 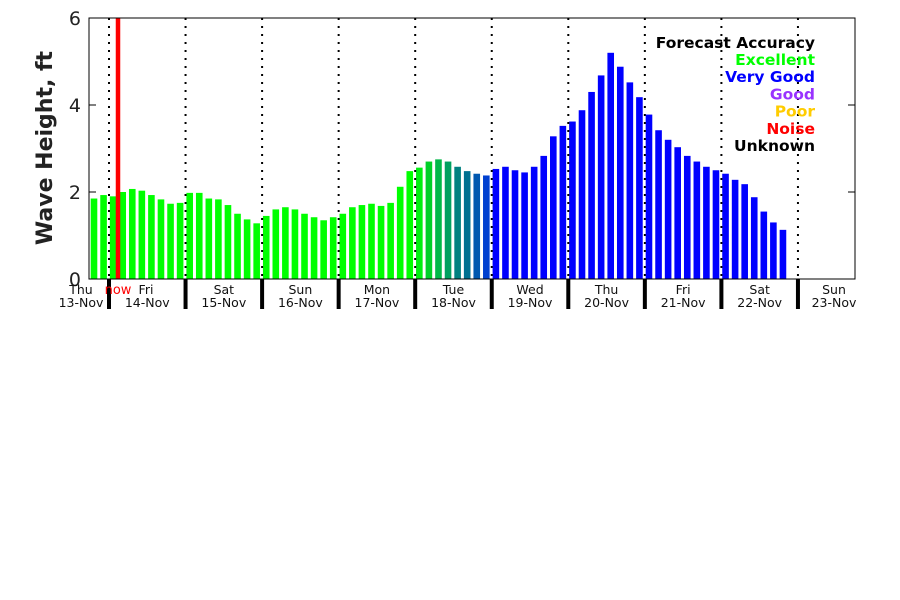 I want to click on day-label-date: 19-Nov, so click(x=530, y=302).